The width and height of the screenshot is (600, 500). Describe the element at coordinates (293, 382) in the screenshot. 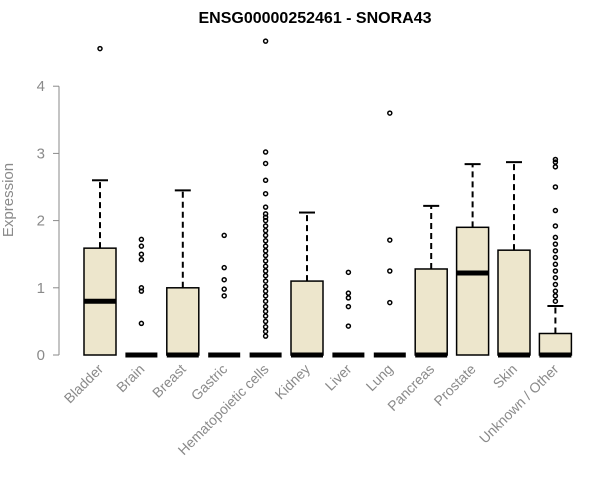

I see `category-label-5: Kidney` at that location.